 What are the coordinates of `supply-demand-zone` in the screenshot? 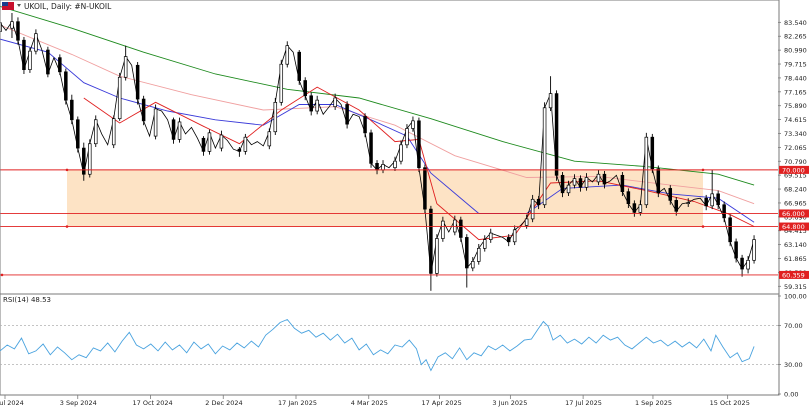 It's located at (385, 198).